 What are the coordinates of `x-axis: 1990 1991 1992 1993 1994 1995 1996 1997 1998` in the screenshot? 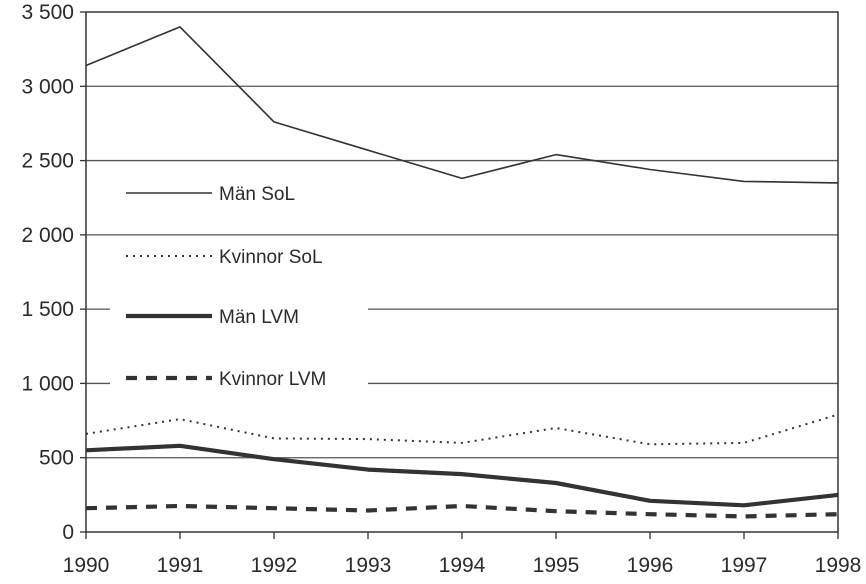 It's located at (462, 554).